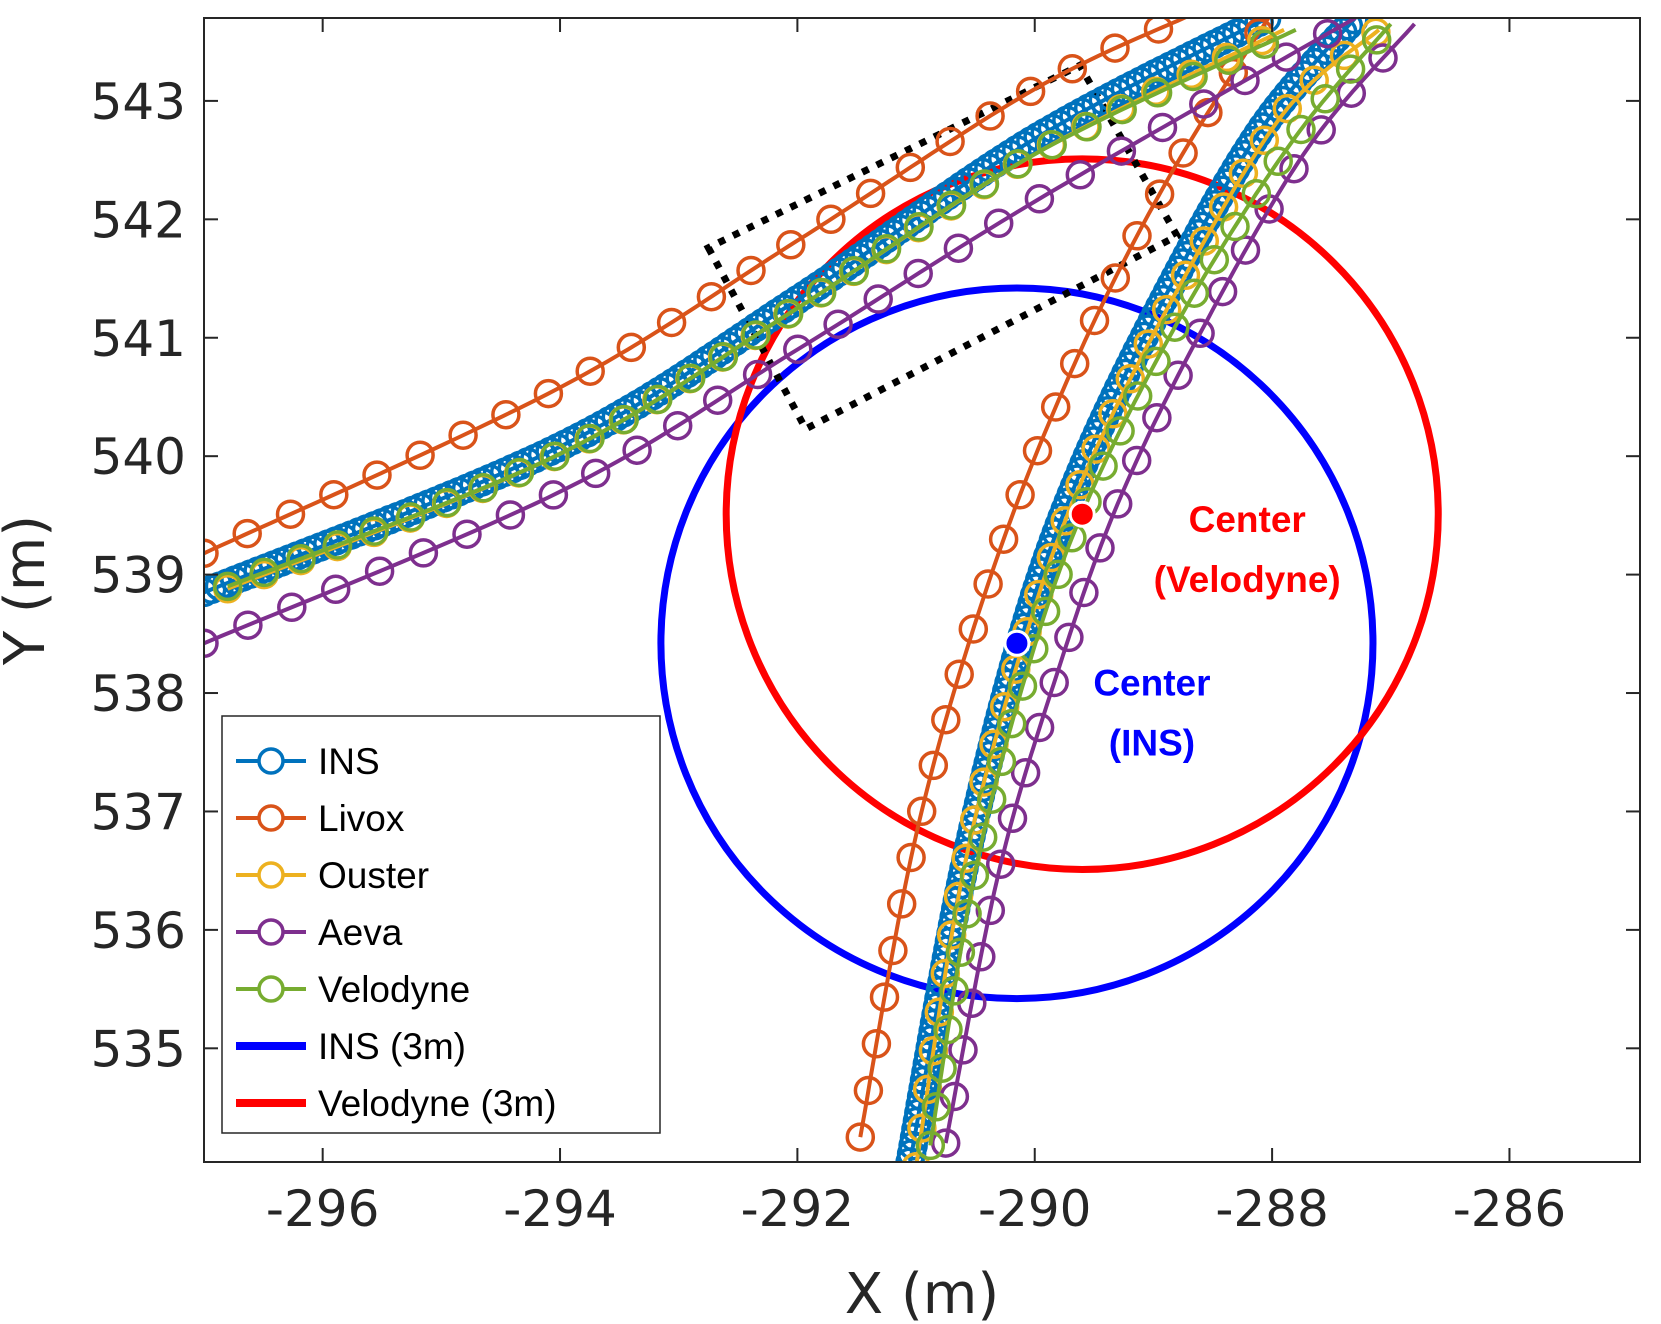 The image size is (1661, 1324). What do you see at coordinates (1151, 682) in the screenshot?
I see `center-label-1-line1: Center` at bounding box center [1151, 682].